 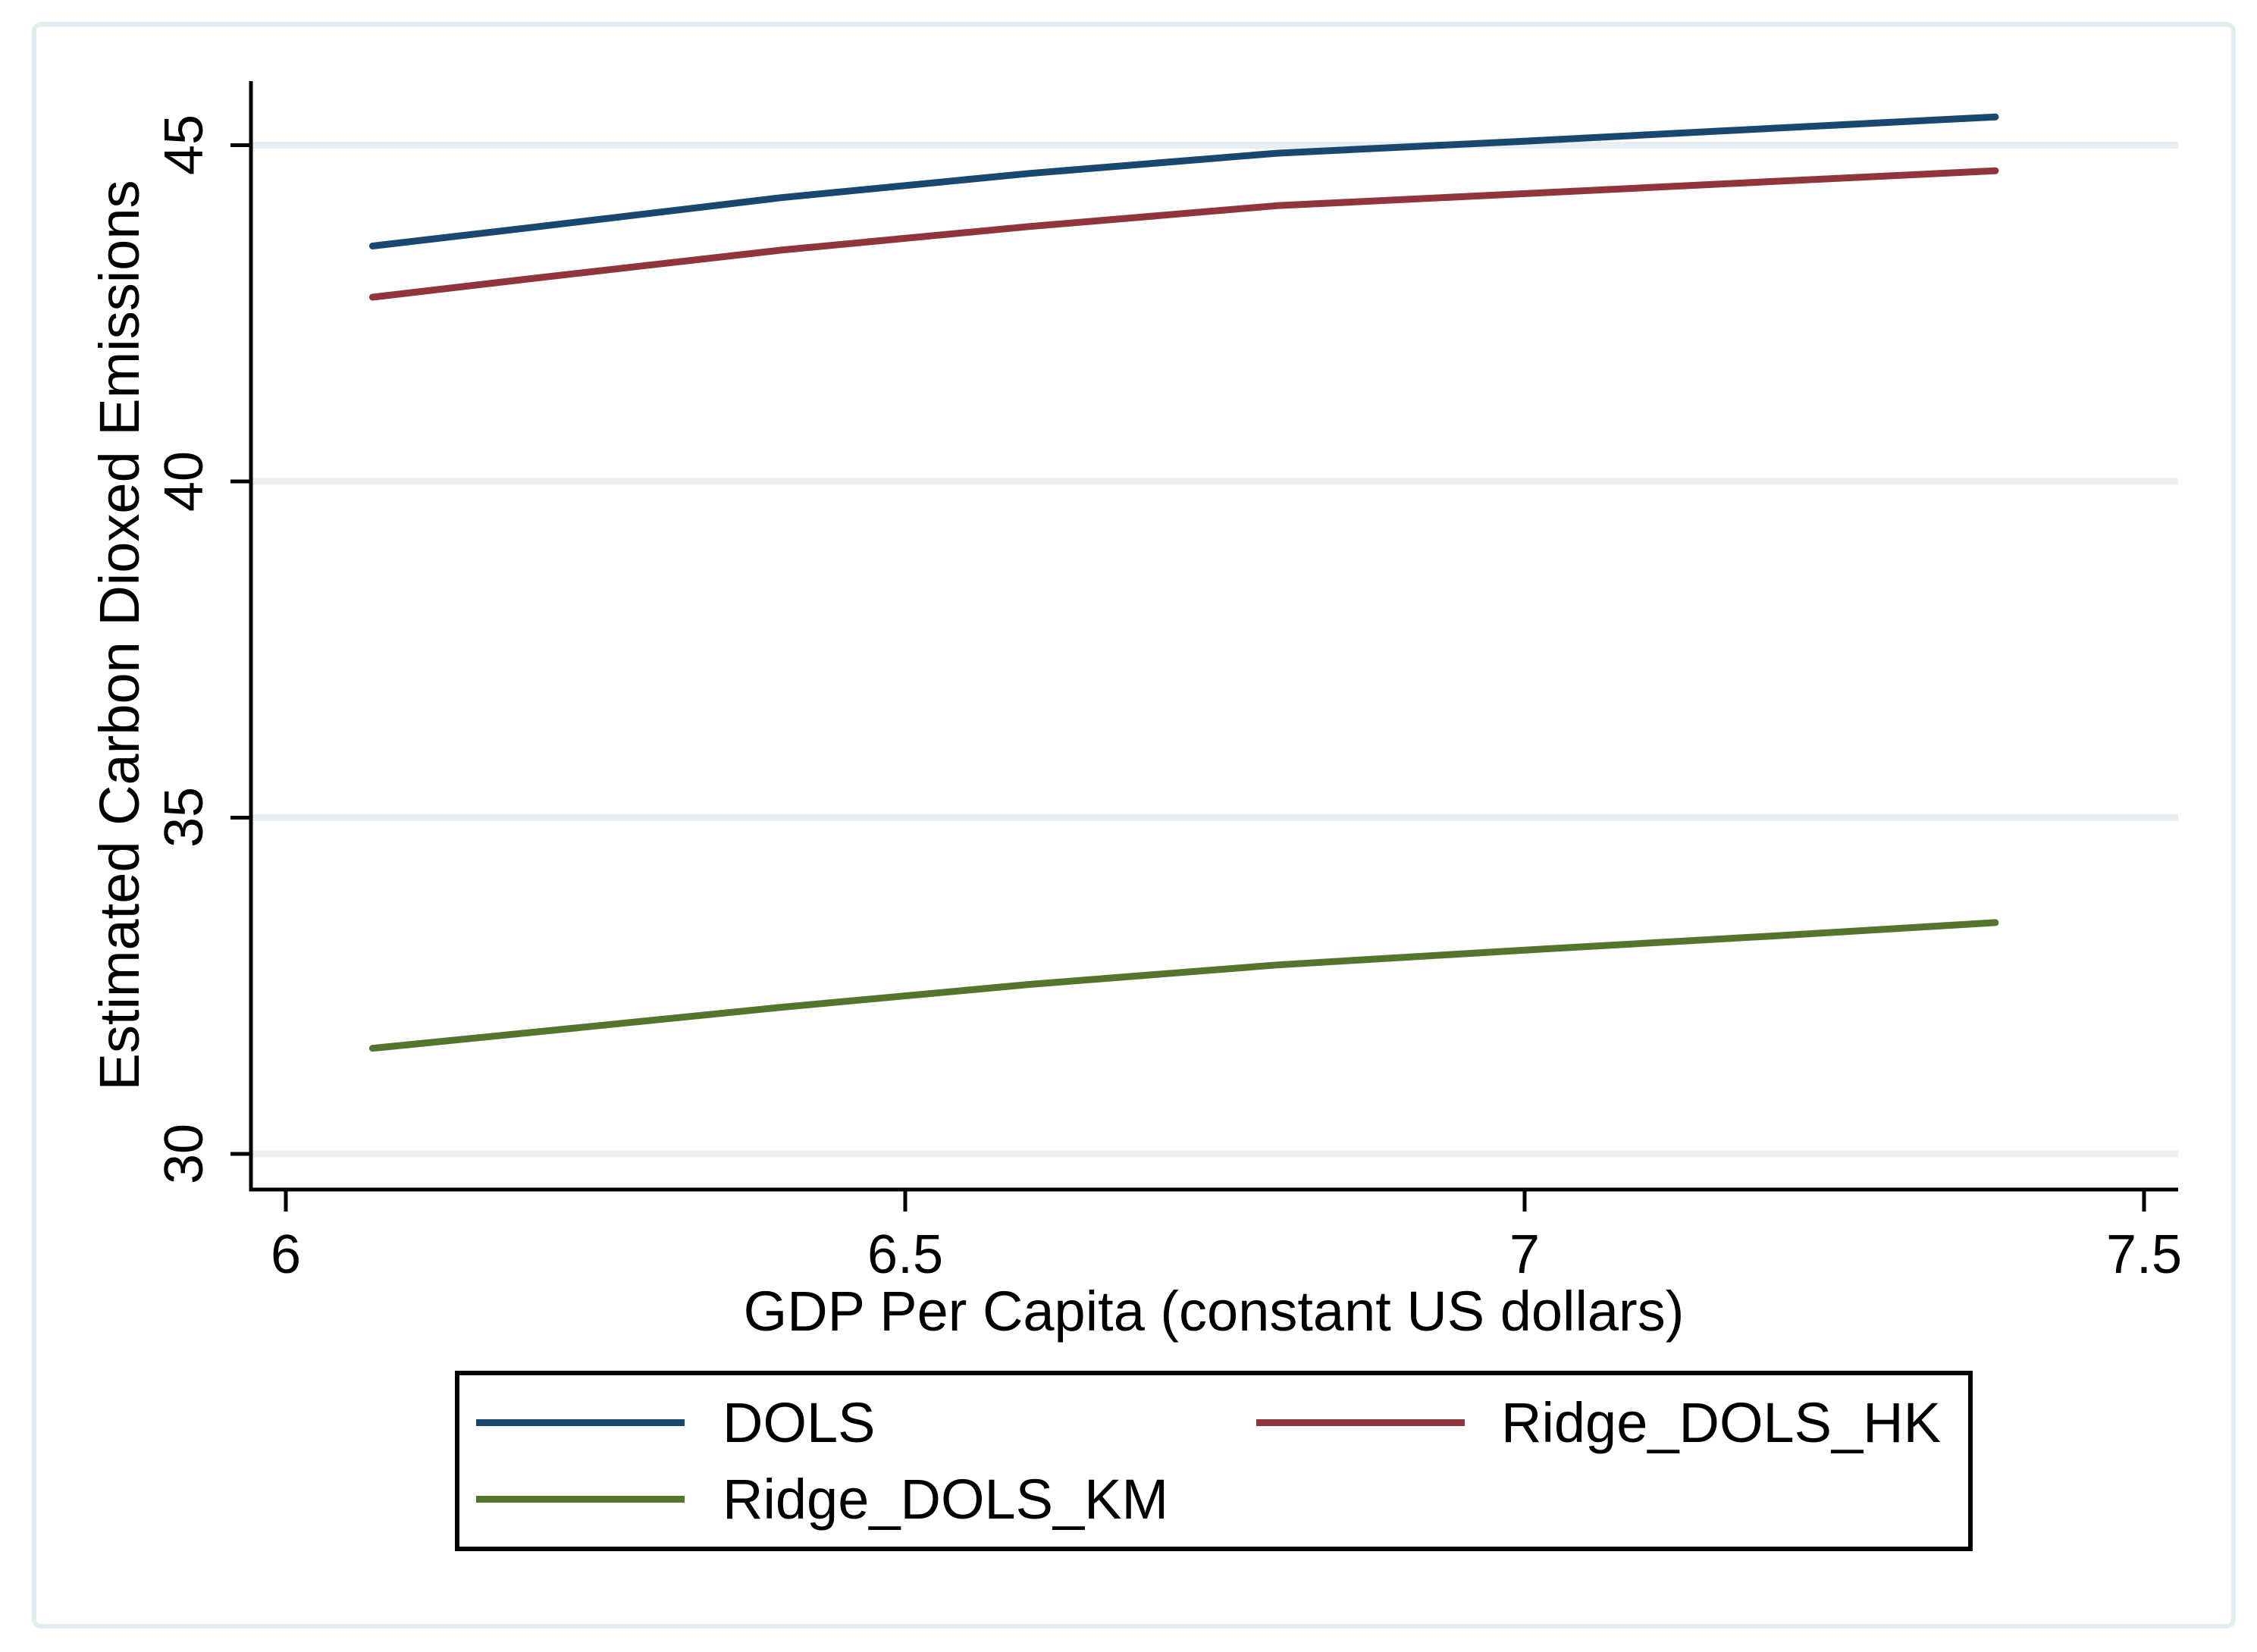 I want to click on legend-label-ridge-dols-hk: Ridge_DOLS_HK, so click(x=1721, y=1422).